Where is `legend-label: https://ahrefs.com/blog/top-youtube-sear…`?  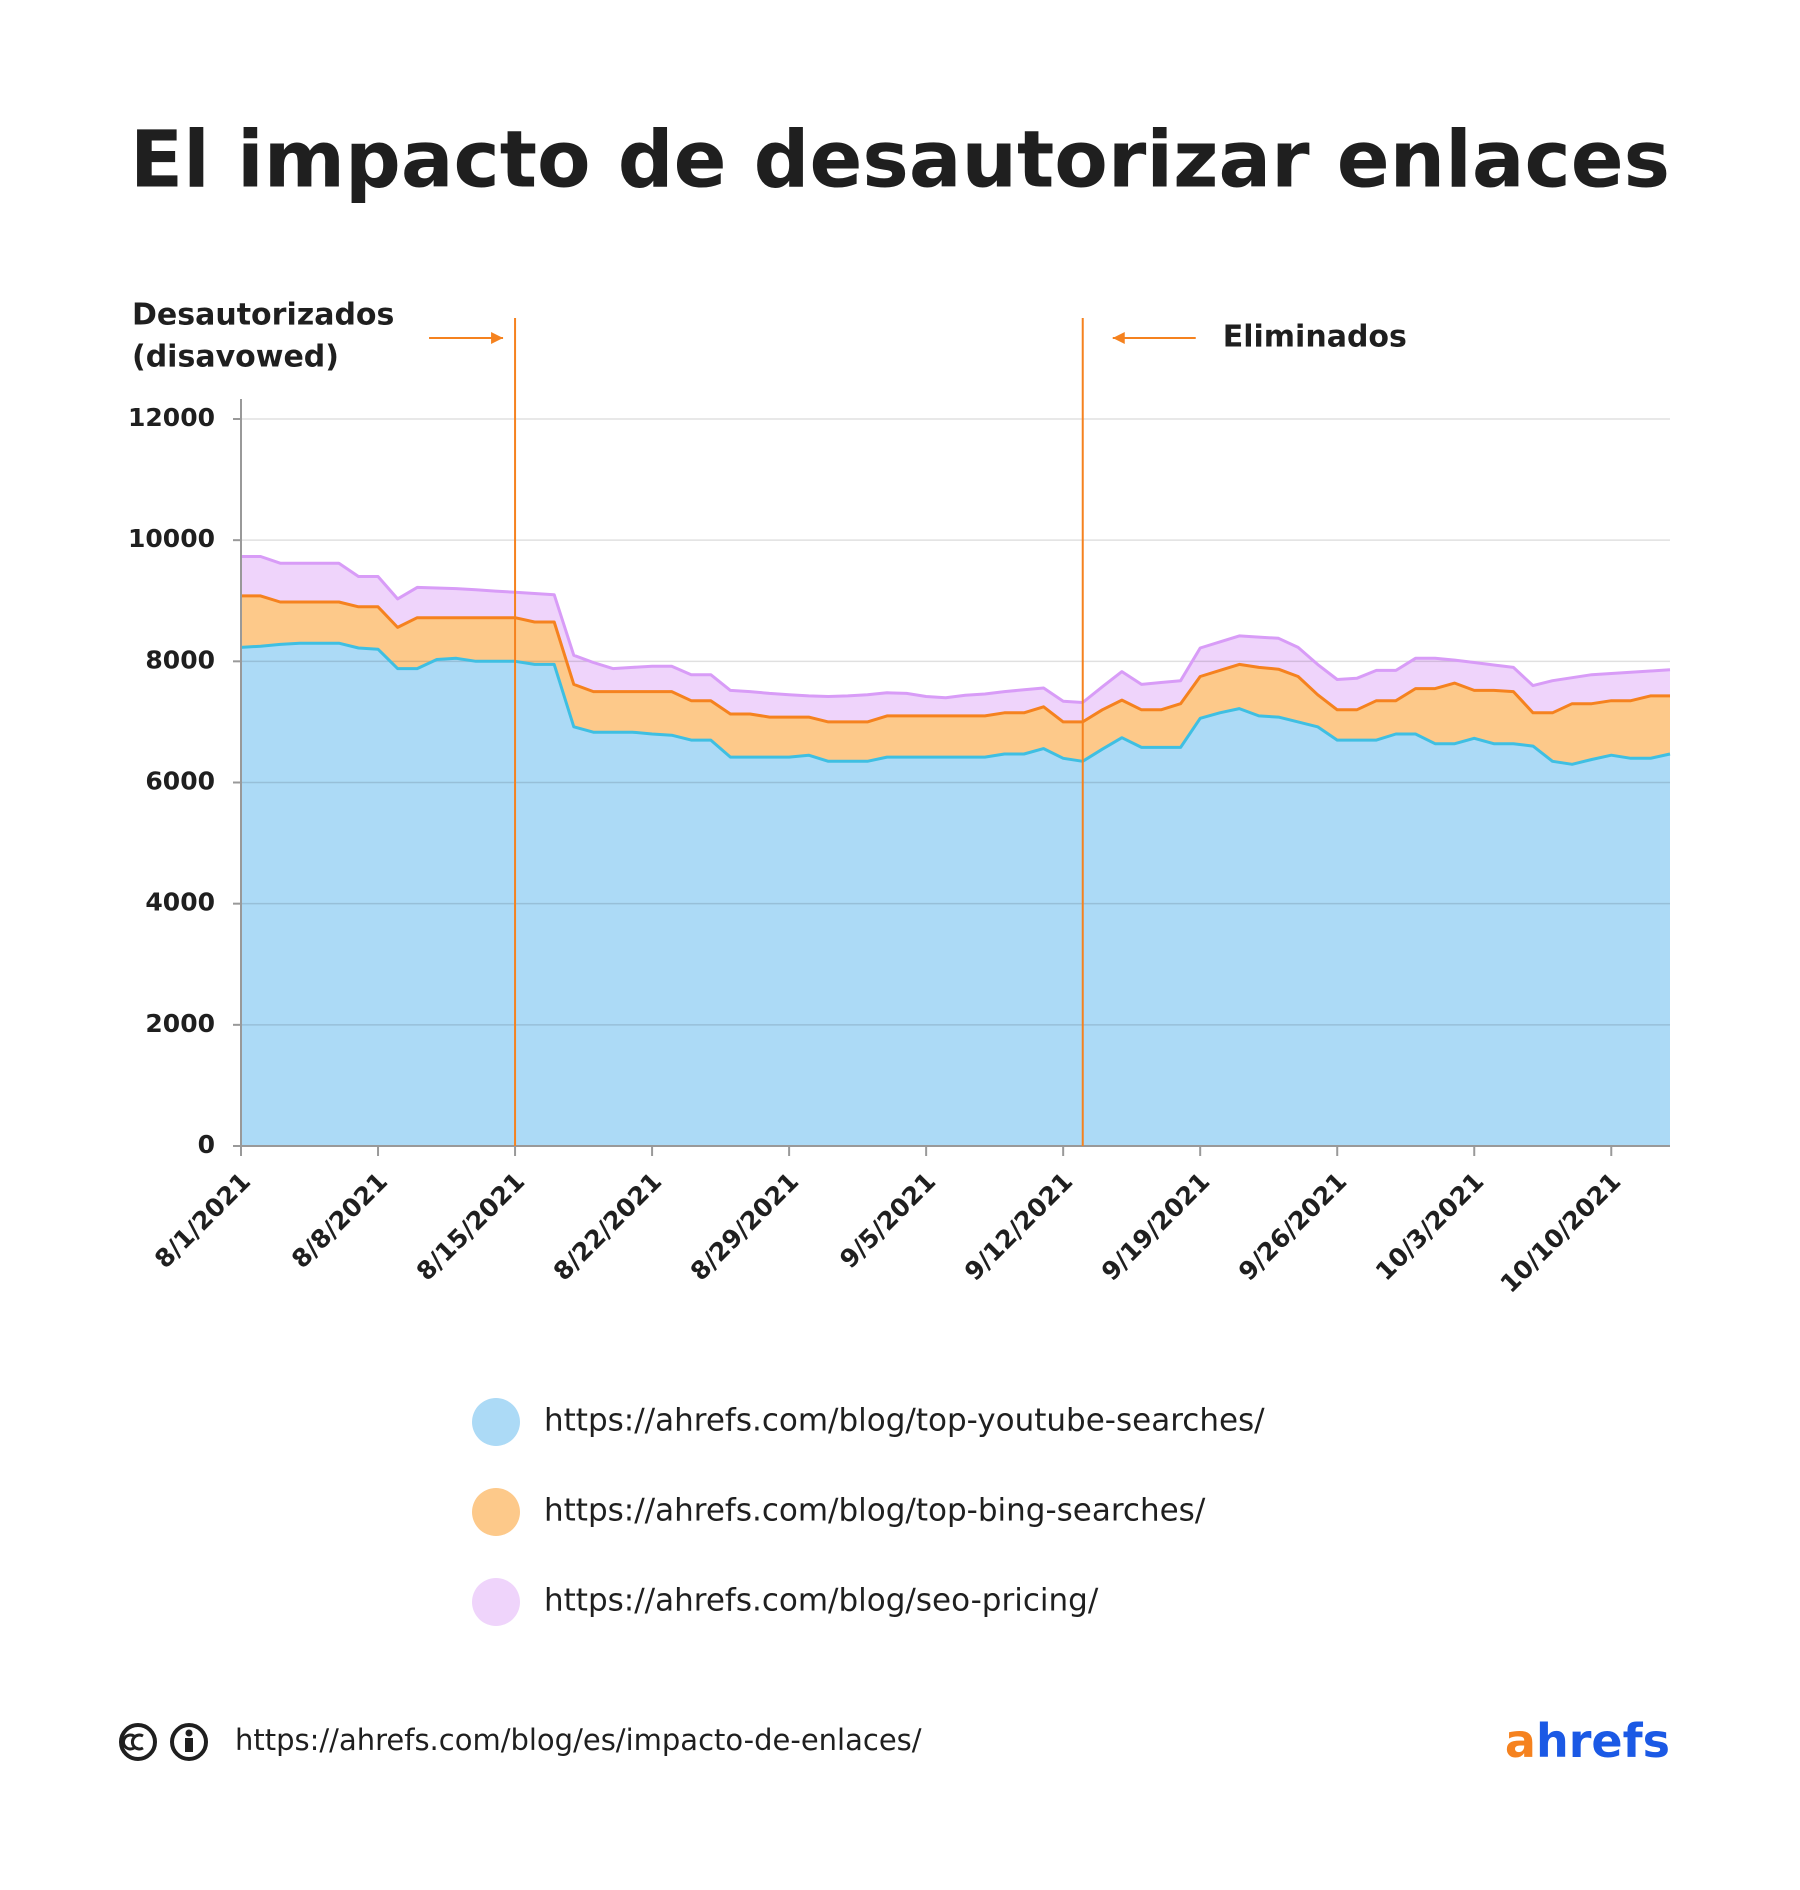 legend-label: https://ahrefs.com/blog/top-youtube-sear… is located at coordinates (904, 1421).